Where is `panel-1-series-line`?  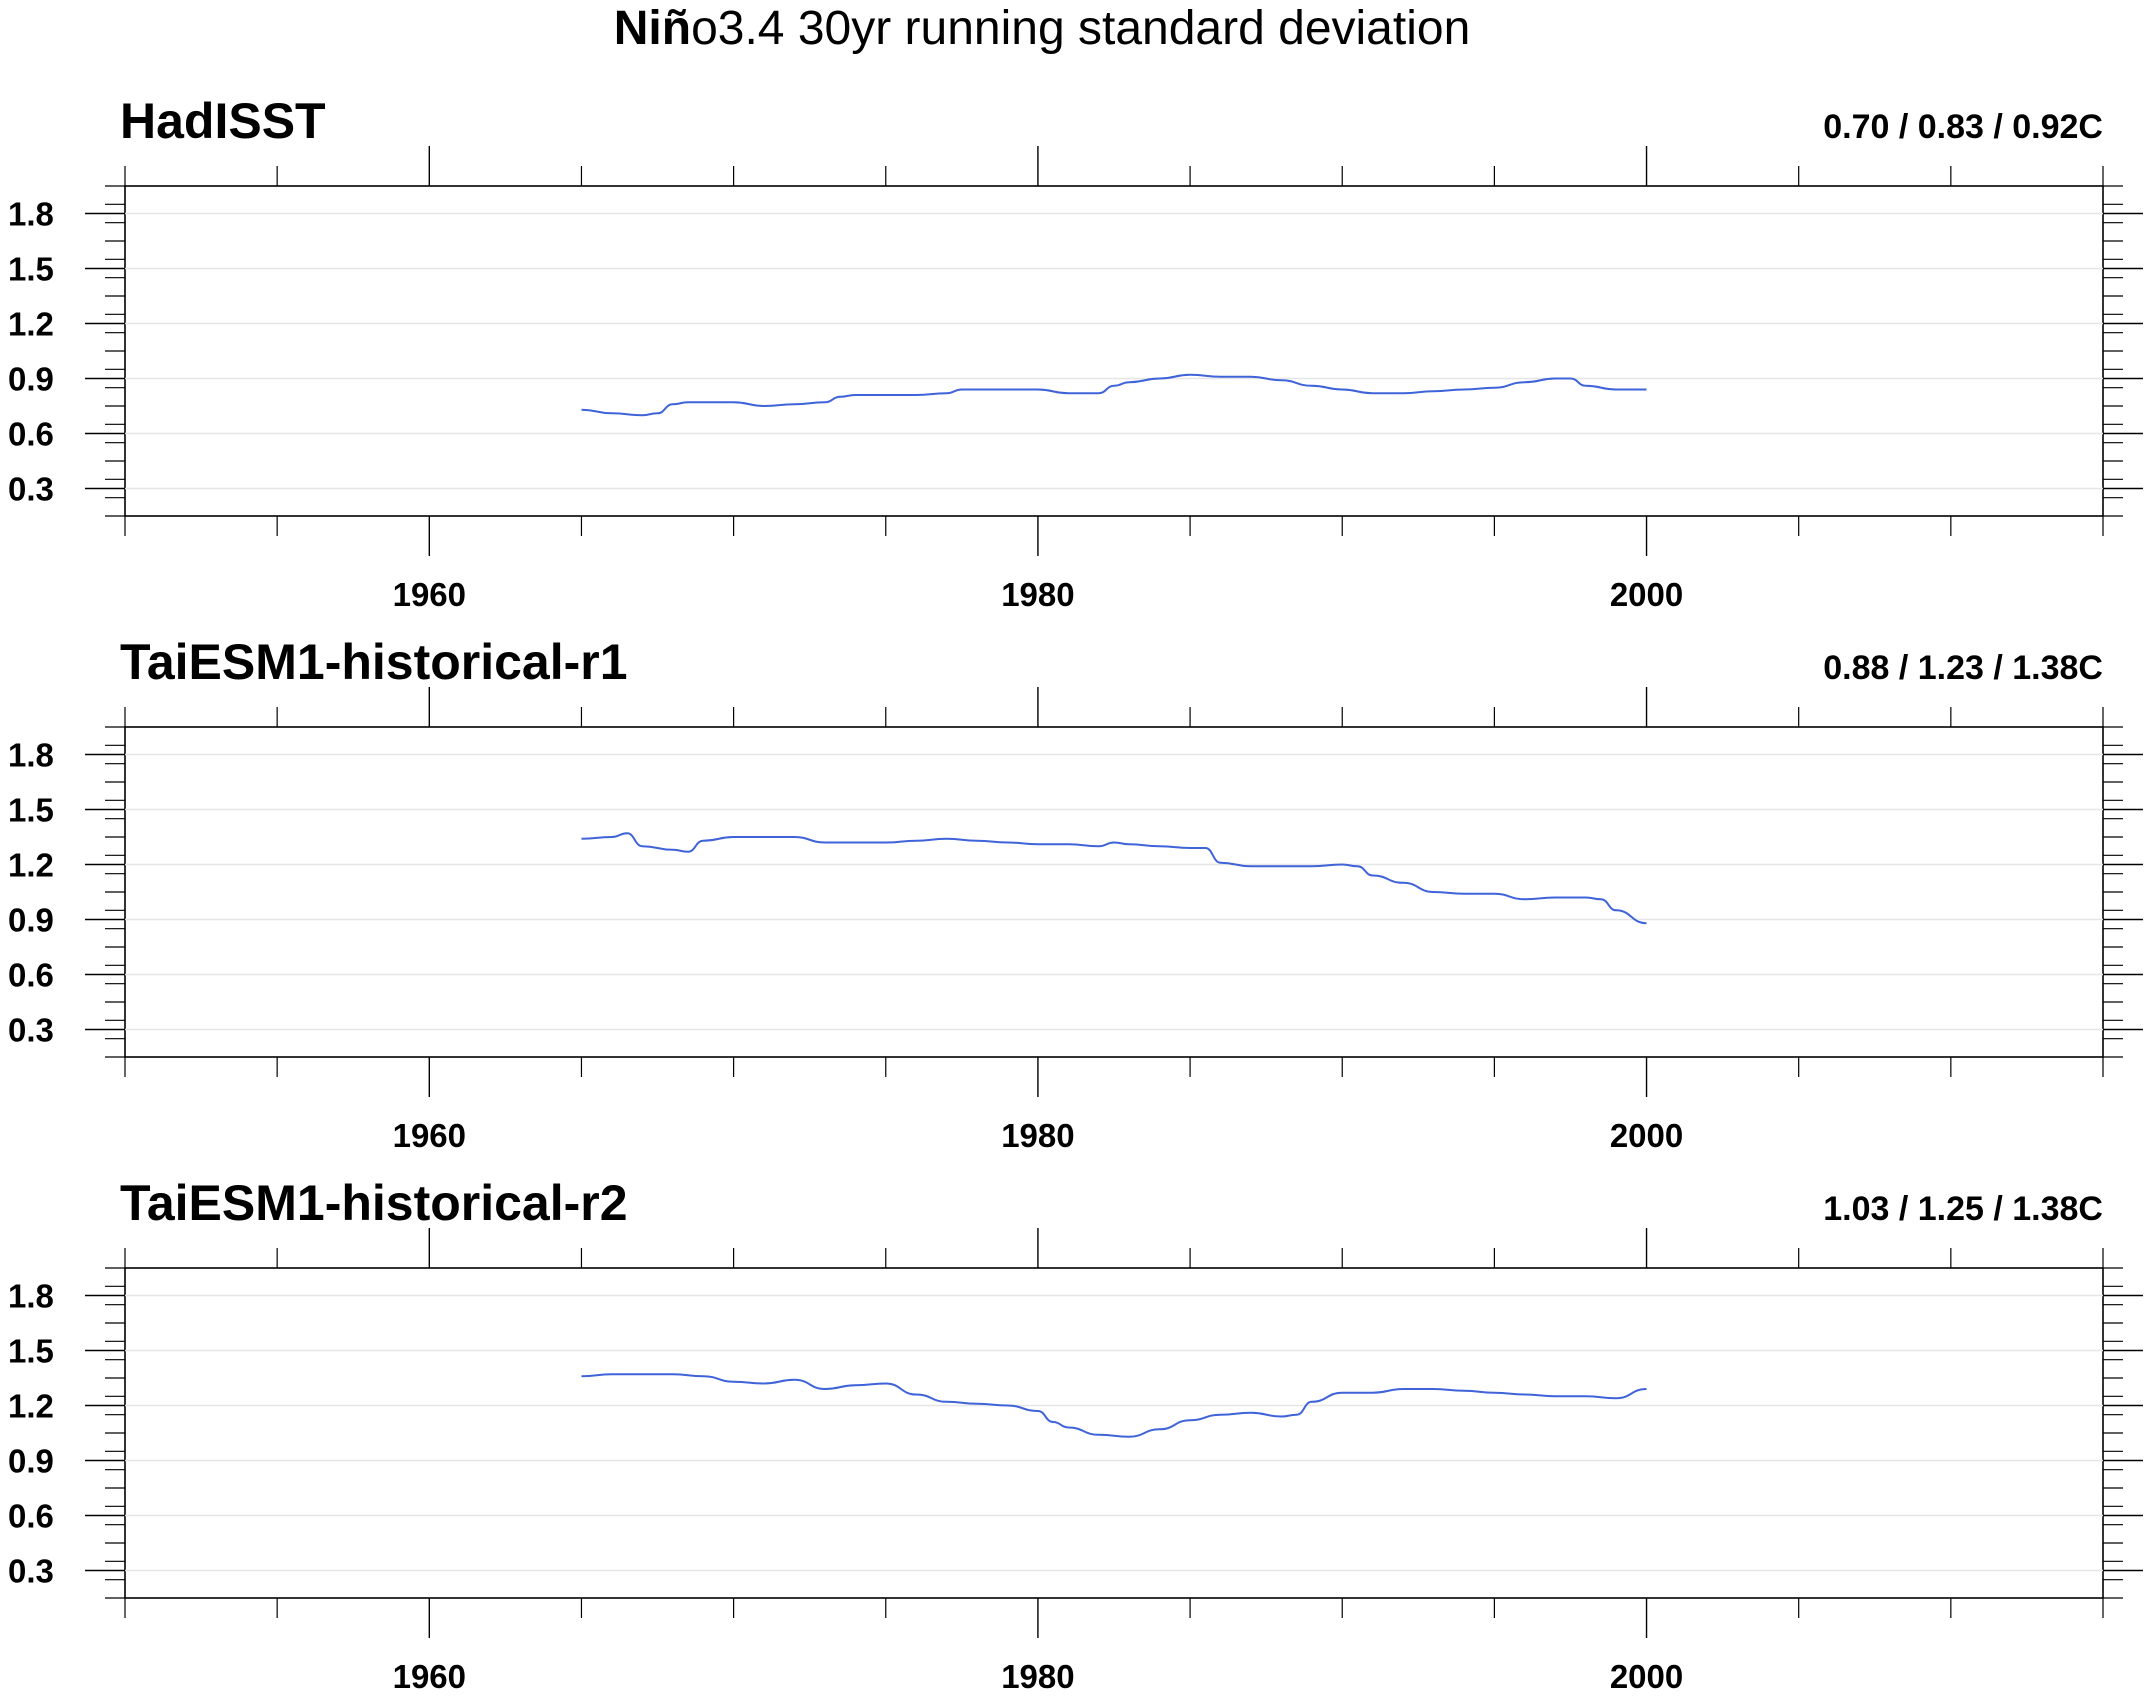 panel-1-series-line is located at coordinates (1114, 395).